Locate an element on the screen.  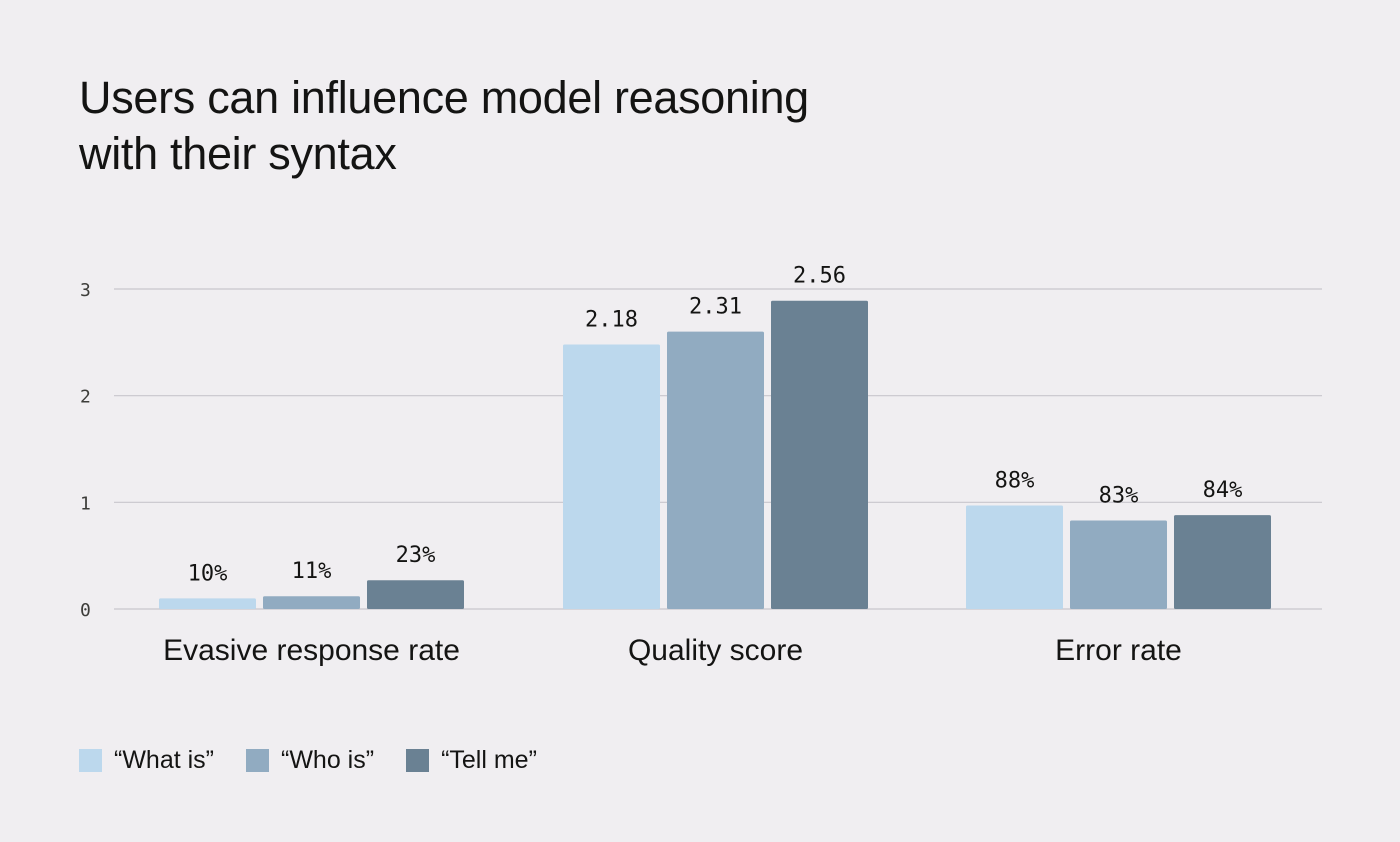
y-tick-label: 3 is located at coordinates (85, 290).